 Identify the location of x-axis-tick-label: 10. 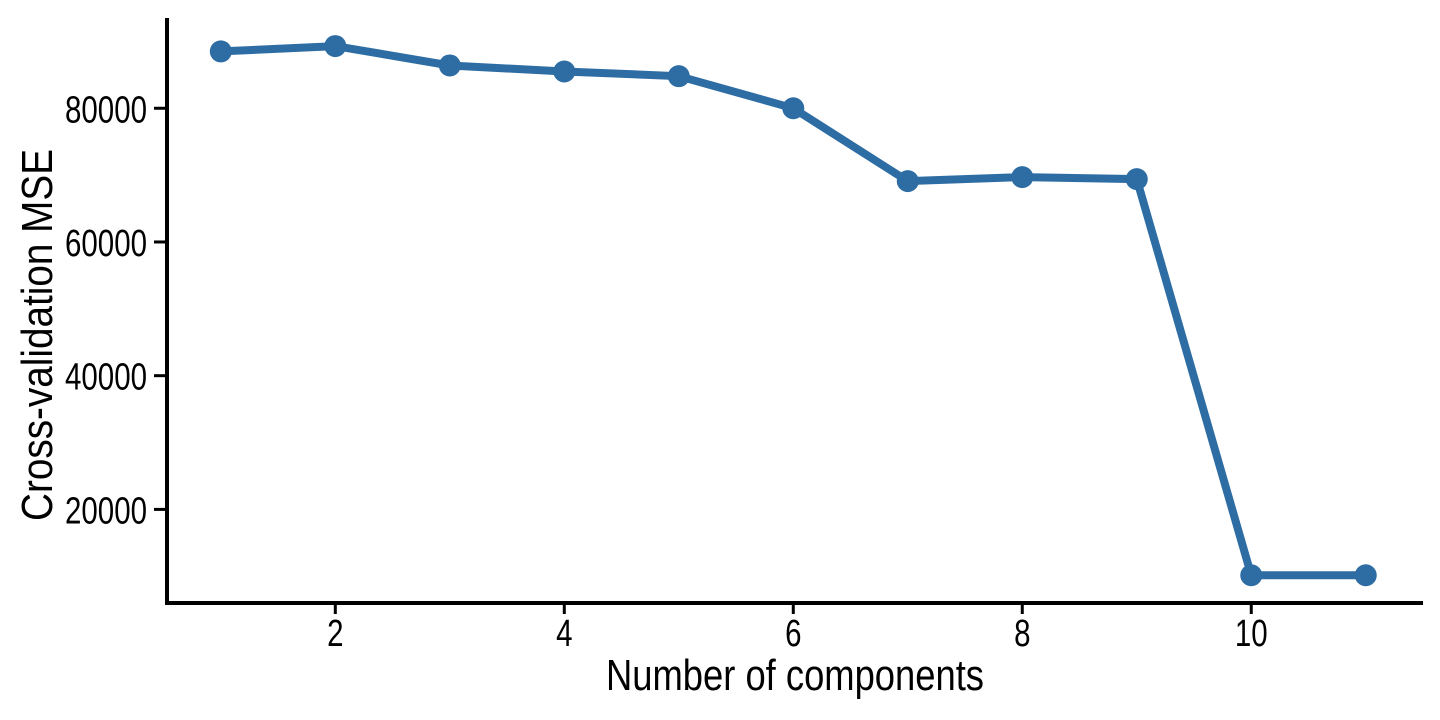
(1251, 634).